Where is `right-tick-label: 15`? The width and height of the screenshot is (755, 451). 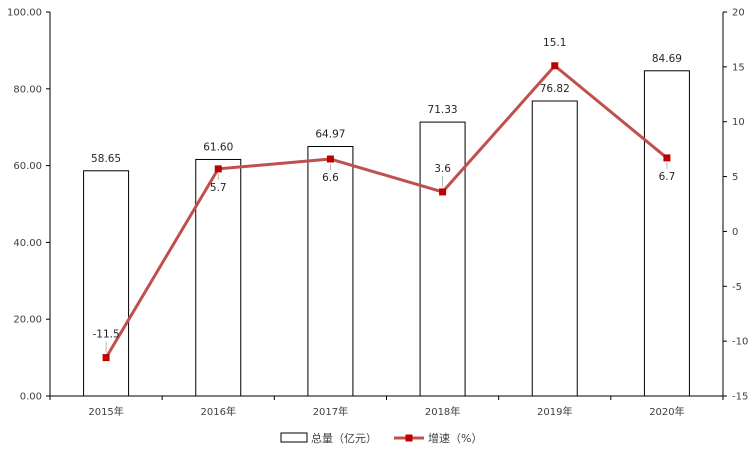 right-tick-label: 15 is located at coordinates (738, 67).